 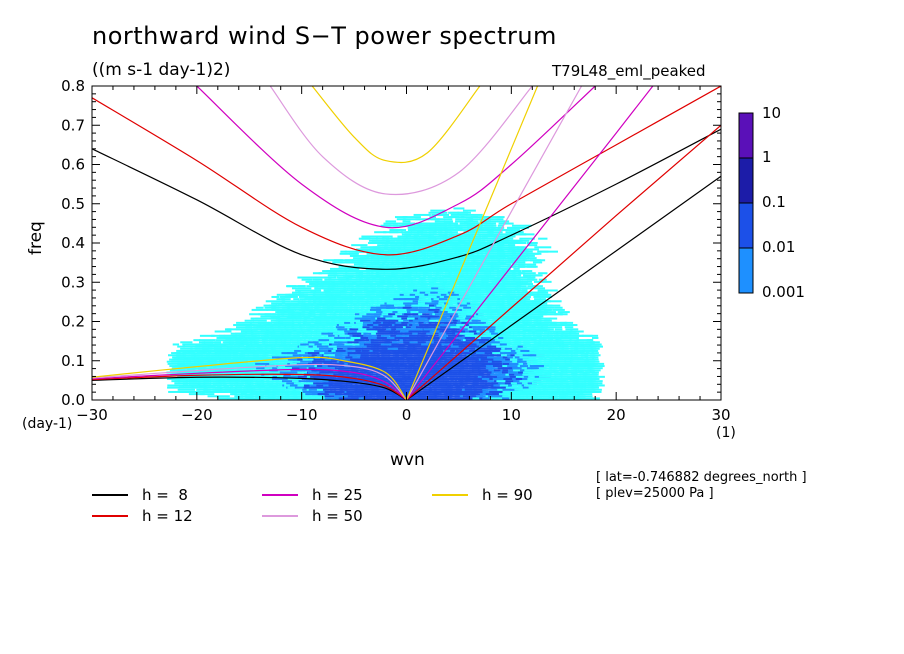 I want to click on kelvin-curve, so click(x=472, y=243).